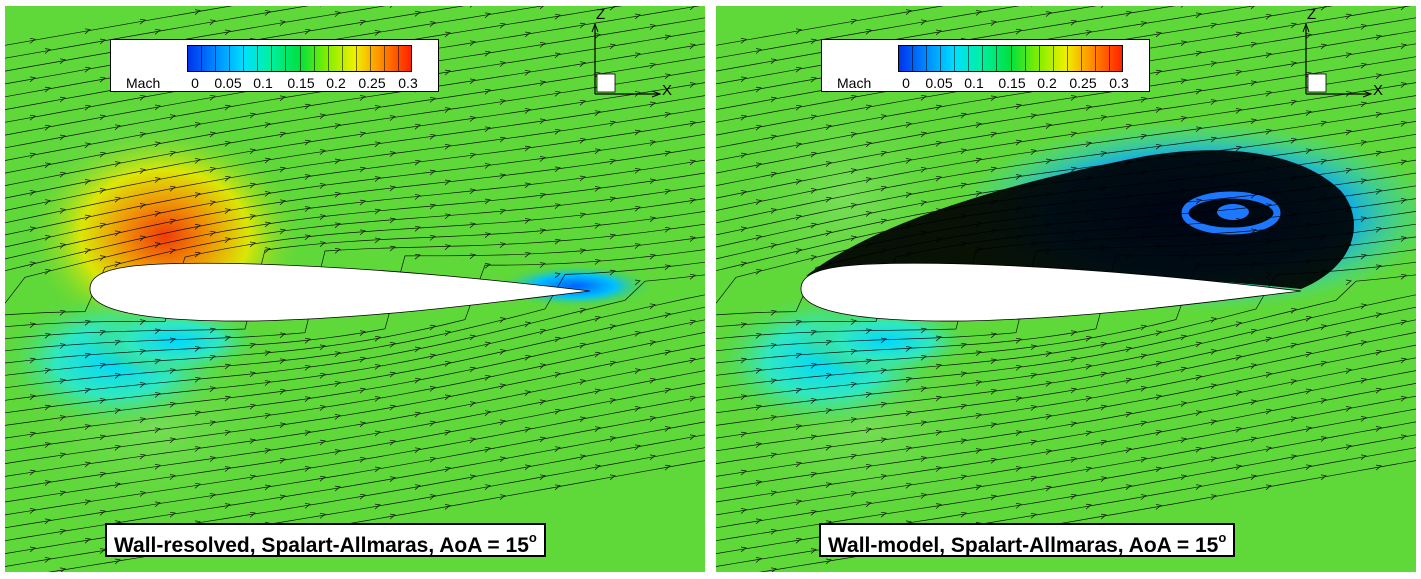 The height and width of the screenshot is (579, 1421). I want to click on legend-title: Mach, so click(854, 83).